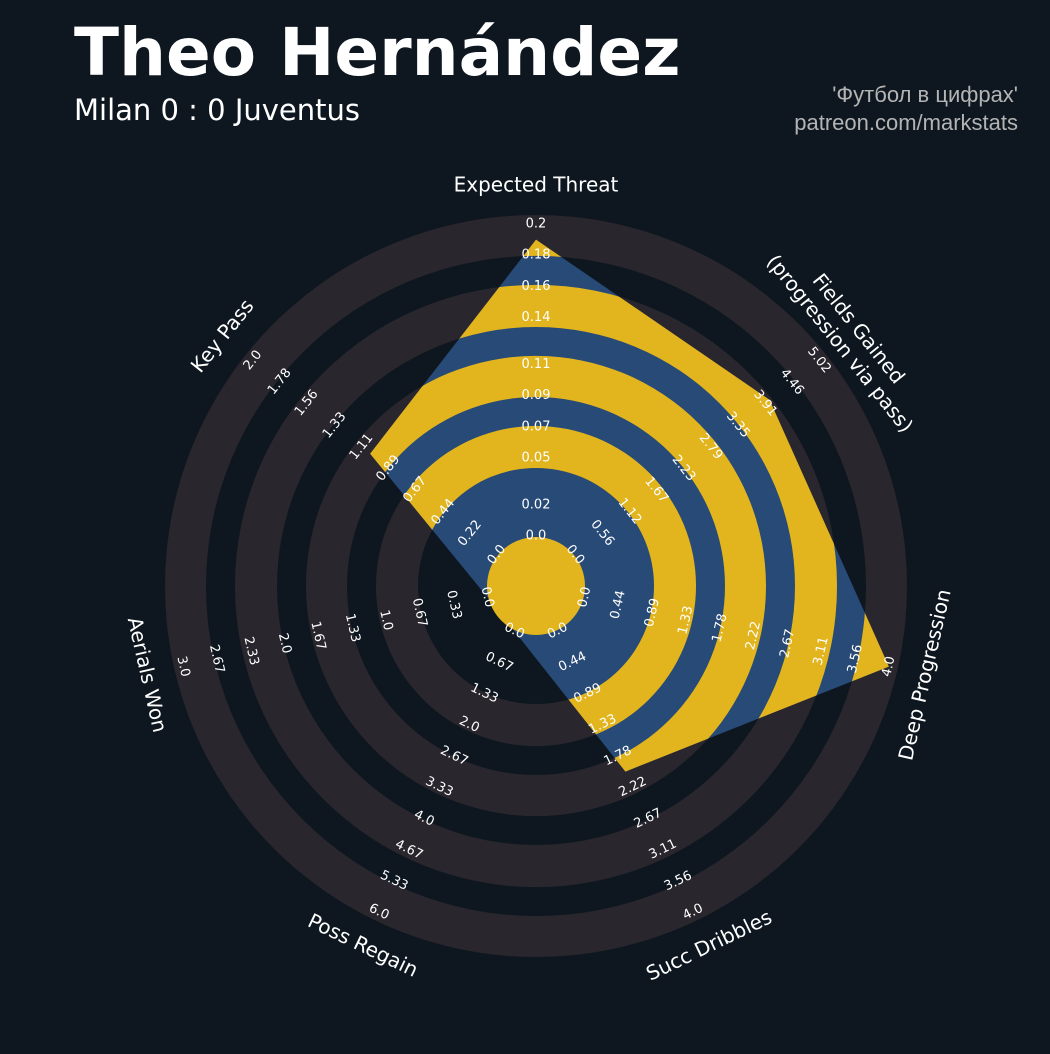 This screenshot has width=1050, height=1054. Describe the element at coordinates (536, 255) in the screenshot. I see `tick-label: 0.18` at that location.